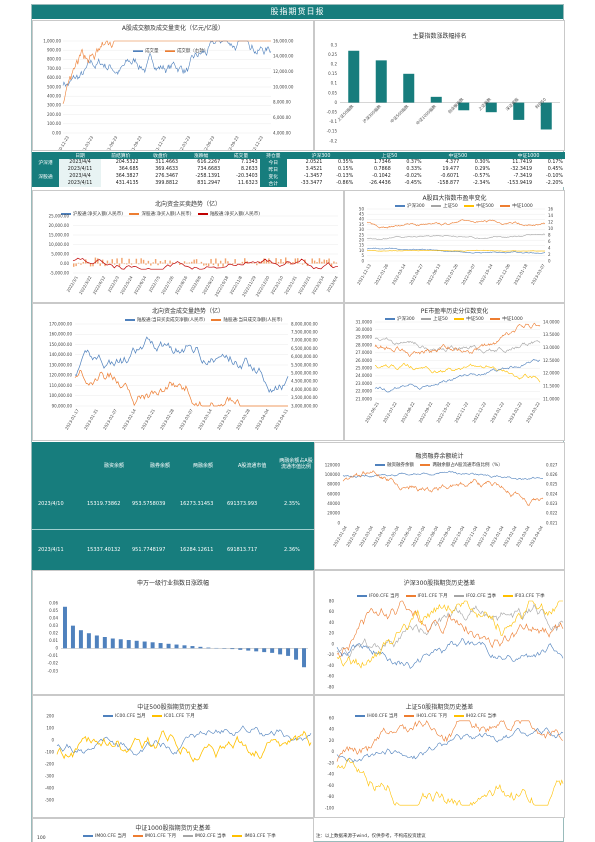 This screenshot has height=842, width=595. Describe the element at coordinates (80, 183) in the screenshot. I see `table-cell: 2023/4/11` at that location.